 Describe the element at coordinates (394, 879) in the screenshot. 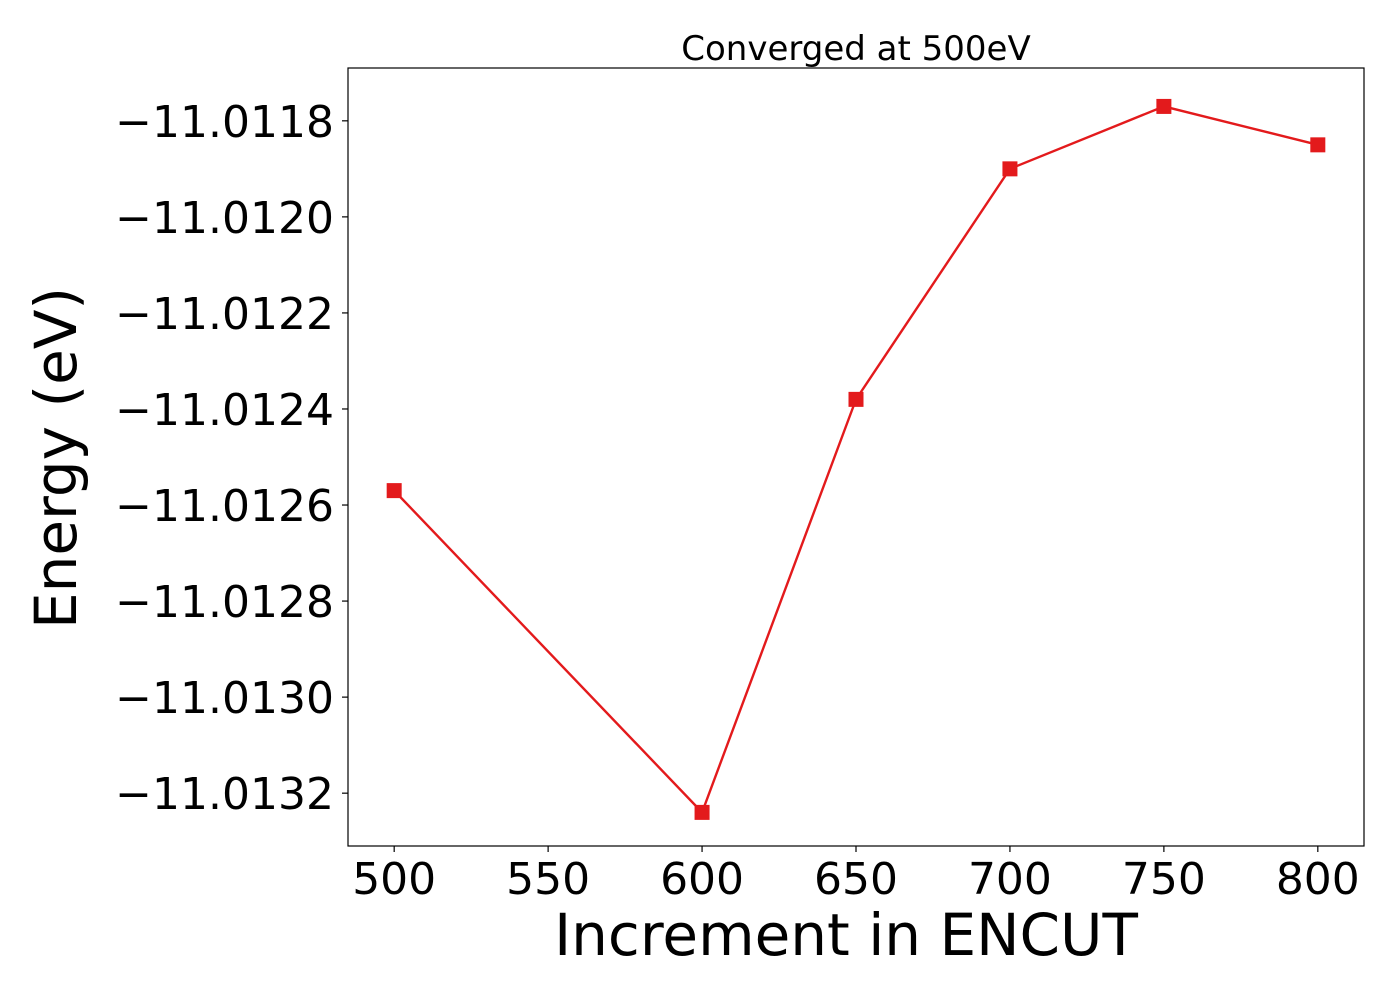

I see `x-tick-label: 500` at that location.